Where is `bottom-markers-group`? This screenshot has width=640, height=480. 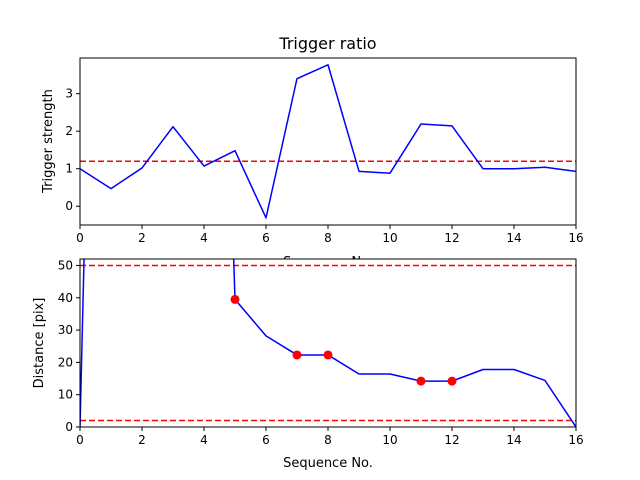
bottom-markers-group is located at coordinates (343, 340).